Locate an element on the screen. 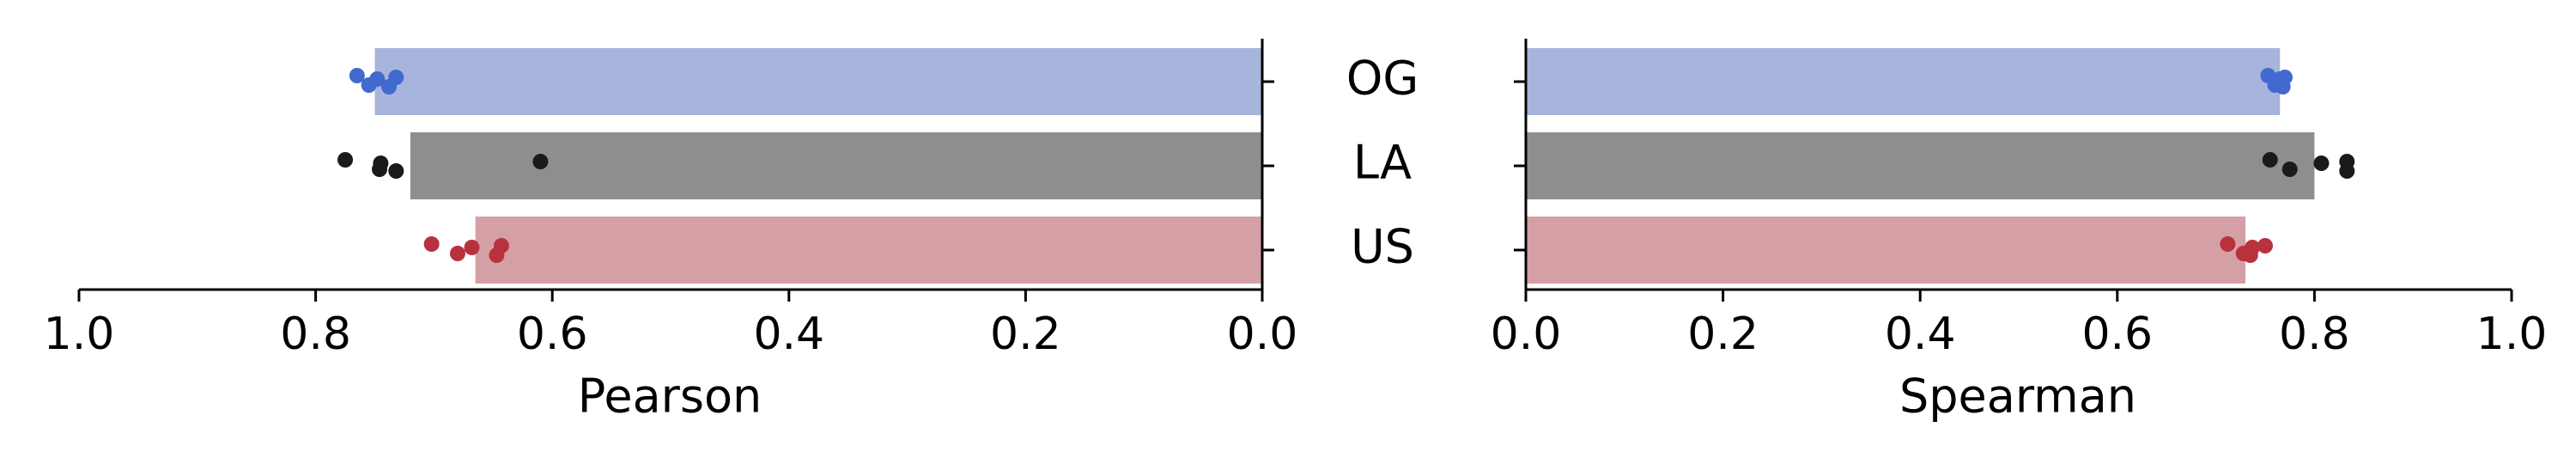 Image resolution: width=2576 pixels, height=464 pixels. category-label-la: LA is located at coordinates (1382, 163).